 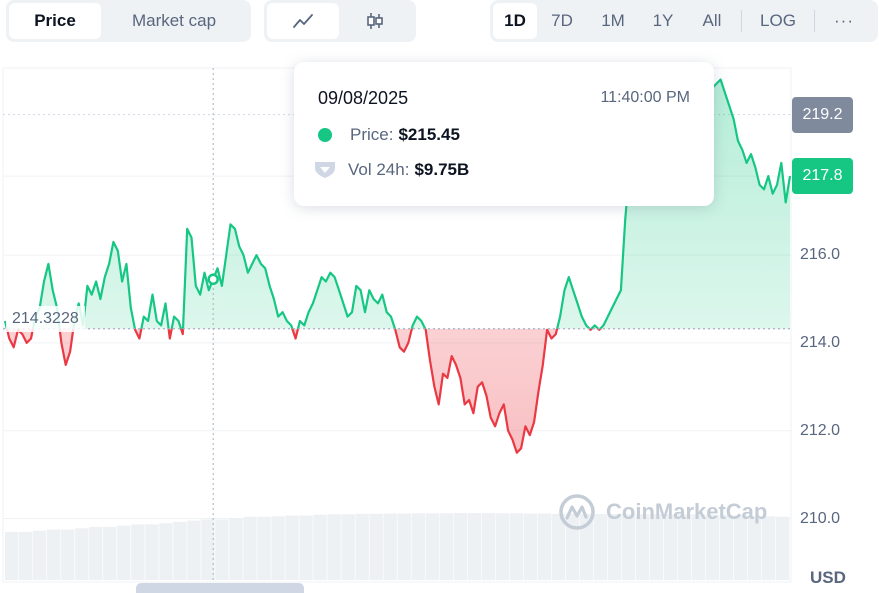 I want to click on line-chart-button, so click(x=303, y=21).